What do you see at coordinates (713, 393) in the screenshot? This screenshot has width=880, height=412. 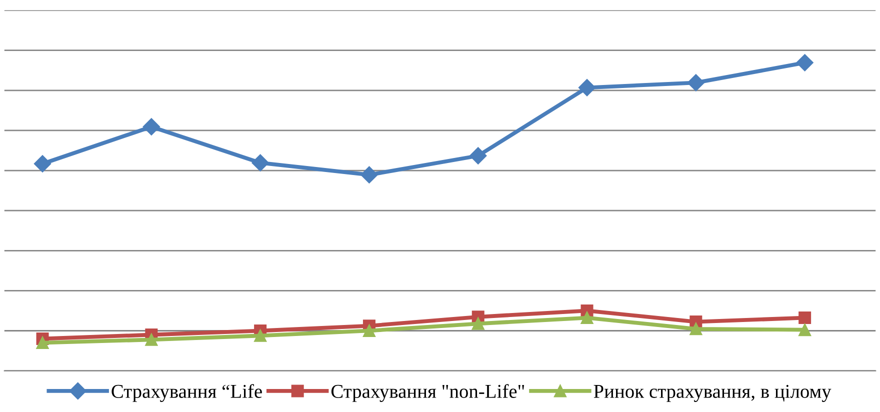 I see `legend-label: Ринок страхування, в цілому` at bounding box center [713, 393].